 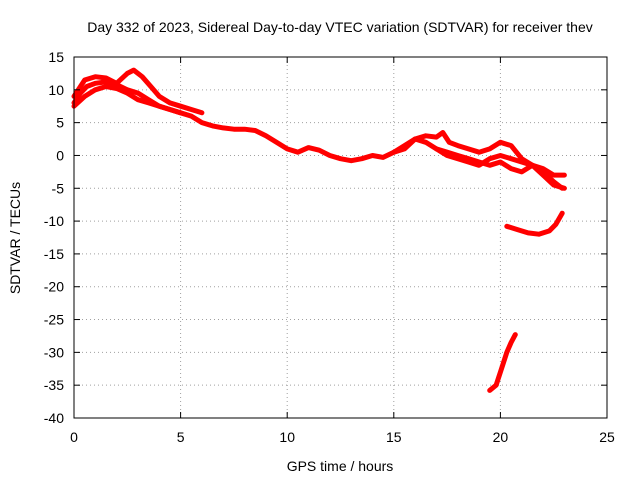 What do you see at coordinates (15, 238) in the screenshot?
I see `y-axis-label: SDTVAR / TECUs` at bounding box center [15, 238].